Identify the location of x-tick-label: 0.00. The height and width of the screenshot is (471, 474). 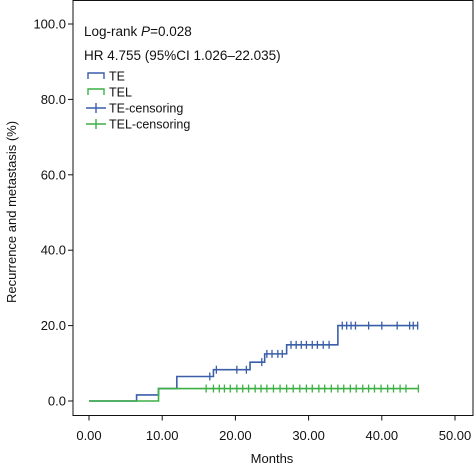
(88, 435).